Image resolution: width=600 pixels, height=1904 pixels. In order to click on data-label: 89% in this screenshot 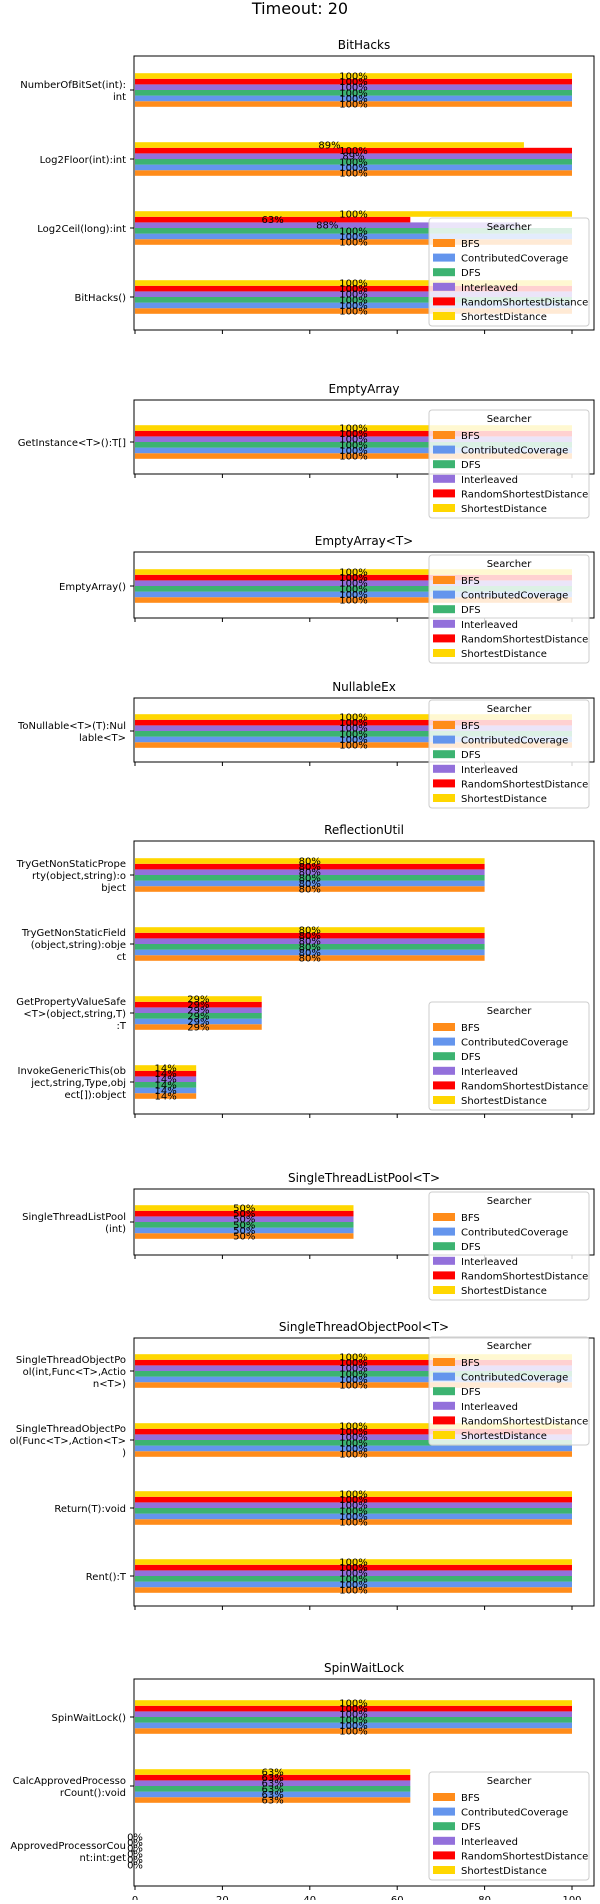, I will do `click(353, 157)`.